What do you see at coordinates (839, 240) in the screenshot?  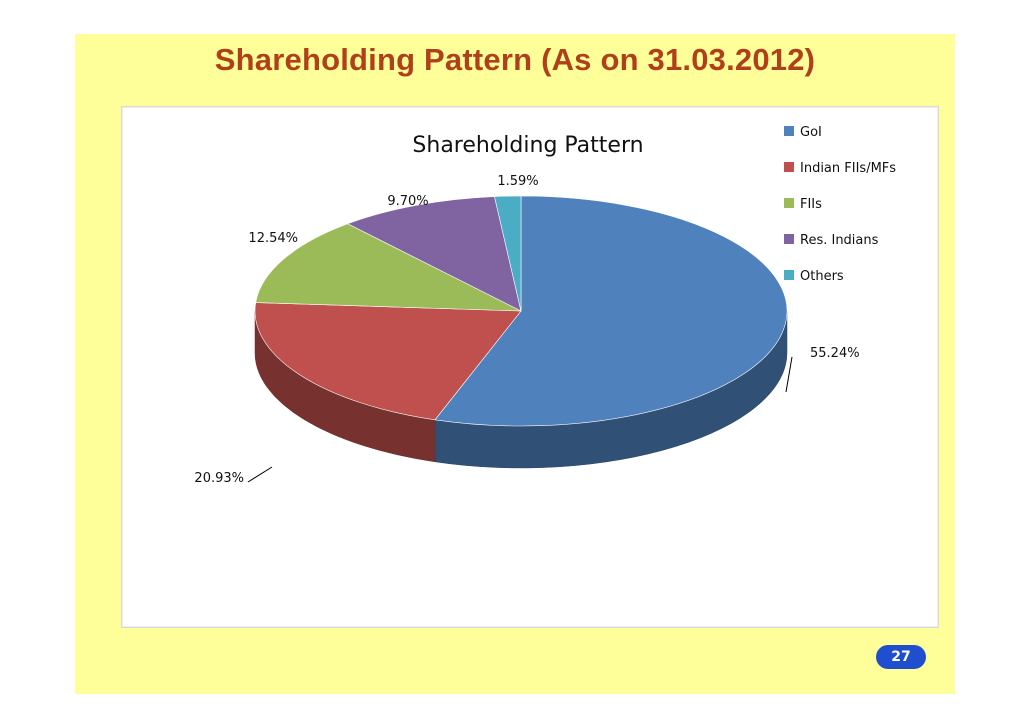 I see `legend-label: Res. Indians` at bounding box center [839, 240].